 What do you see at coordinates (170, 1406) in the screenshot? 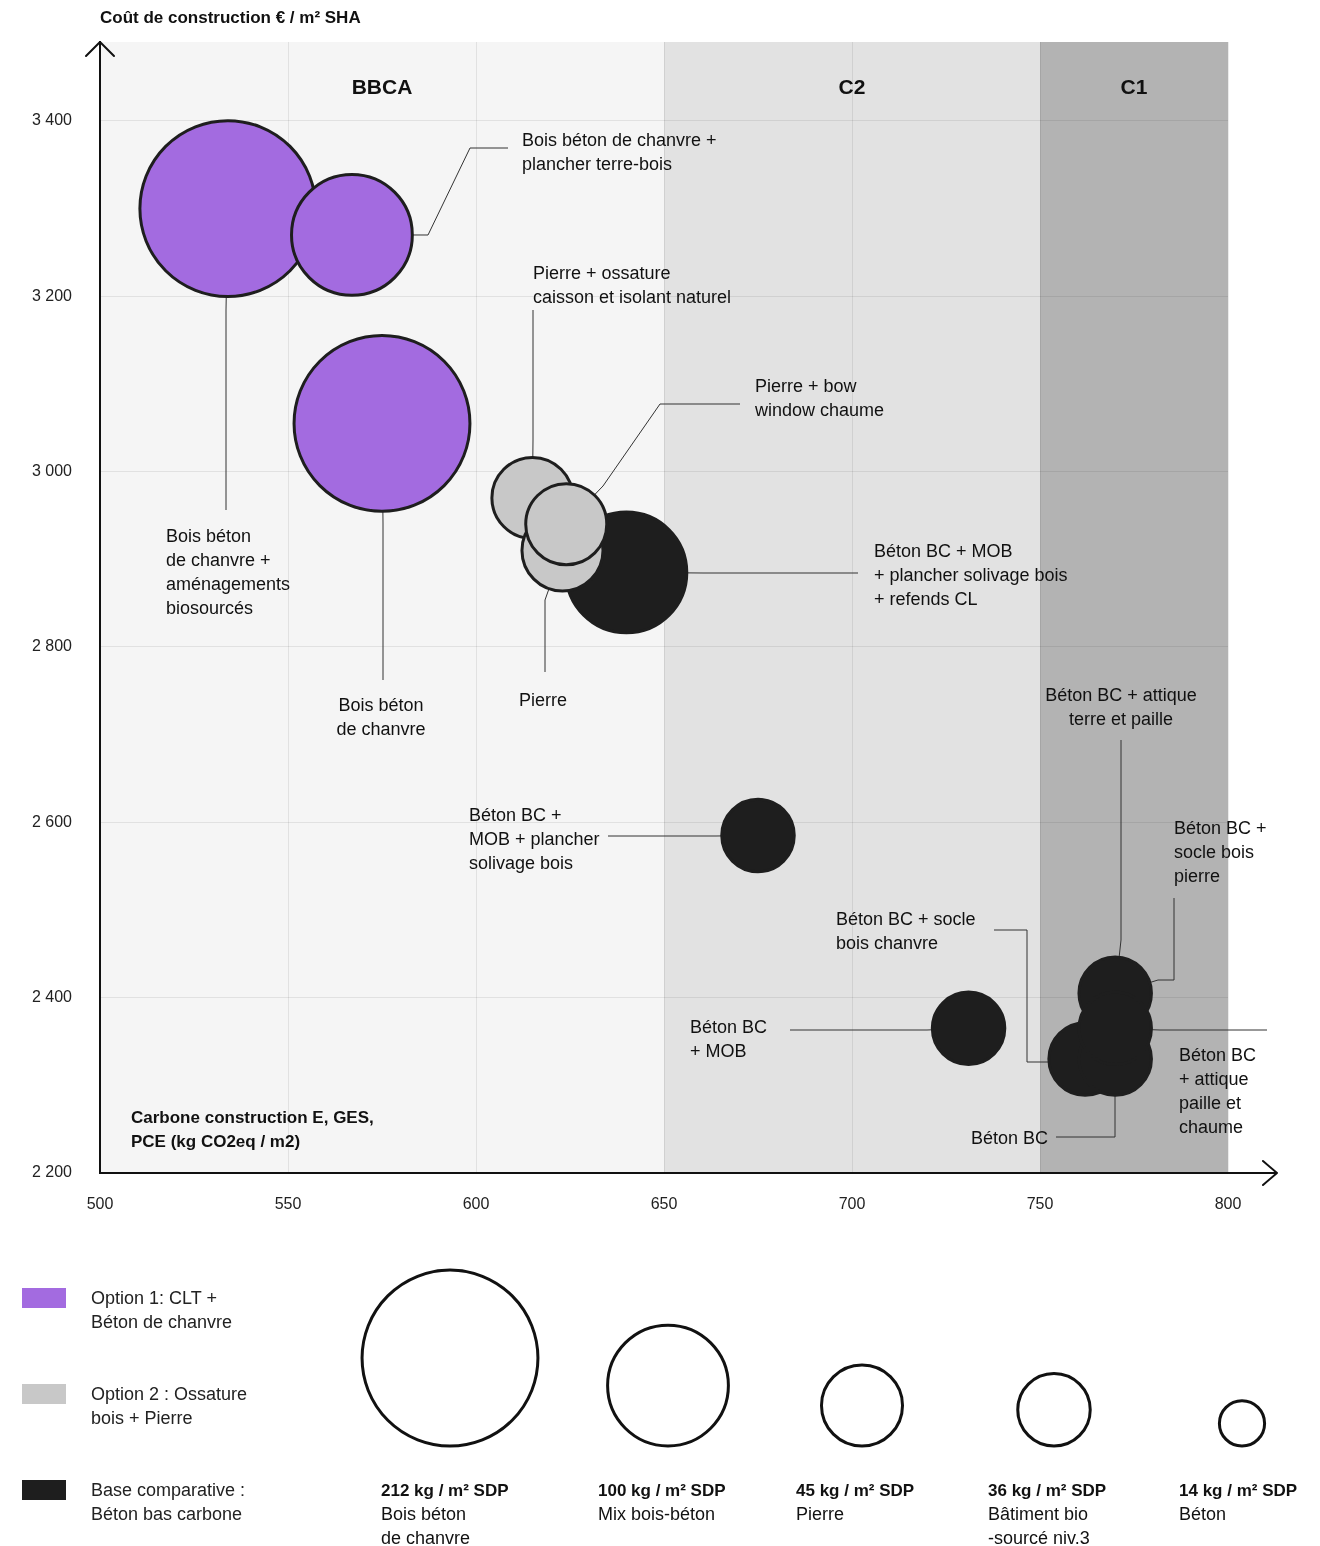
I see `legend-label: Option 2 : Ossature bois + Pierre` at bounding box center [170, 1406].